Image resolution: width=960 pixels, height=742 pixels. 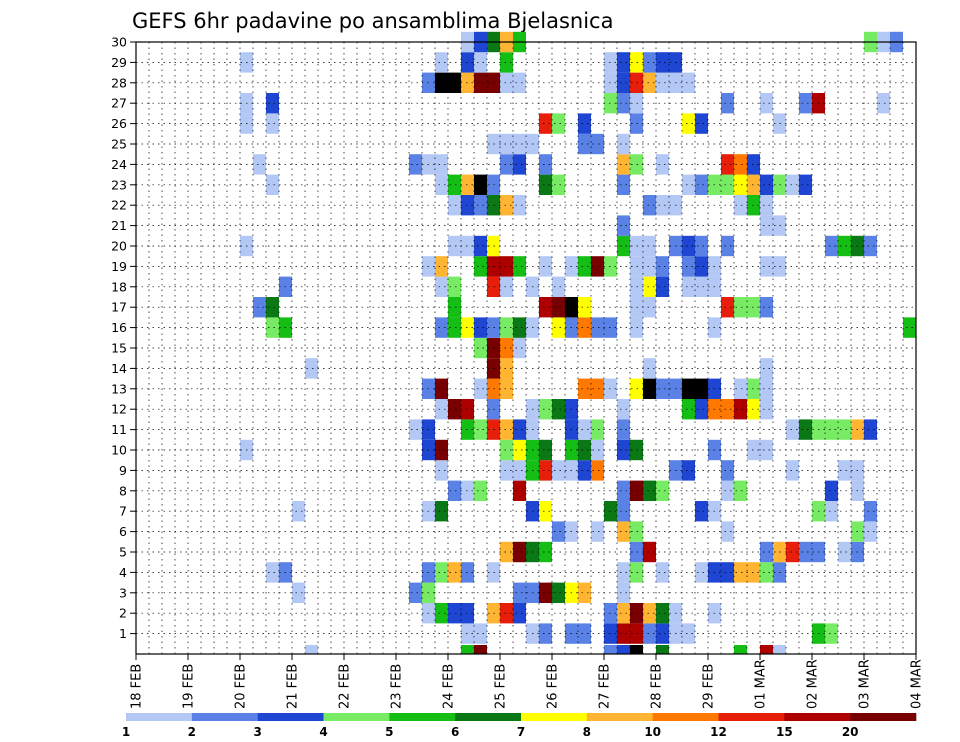 I want to click on heatmap-cell-base-s49, so click(x=766, y=649).